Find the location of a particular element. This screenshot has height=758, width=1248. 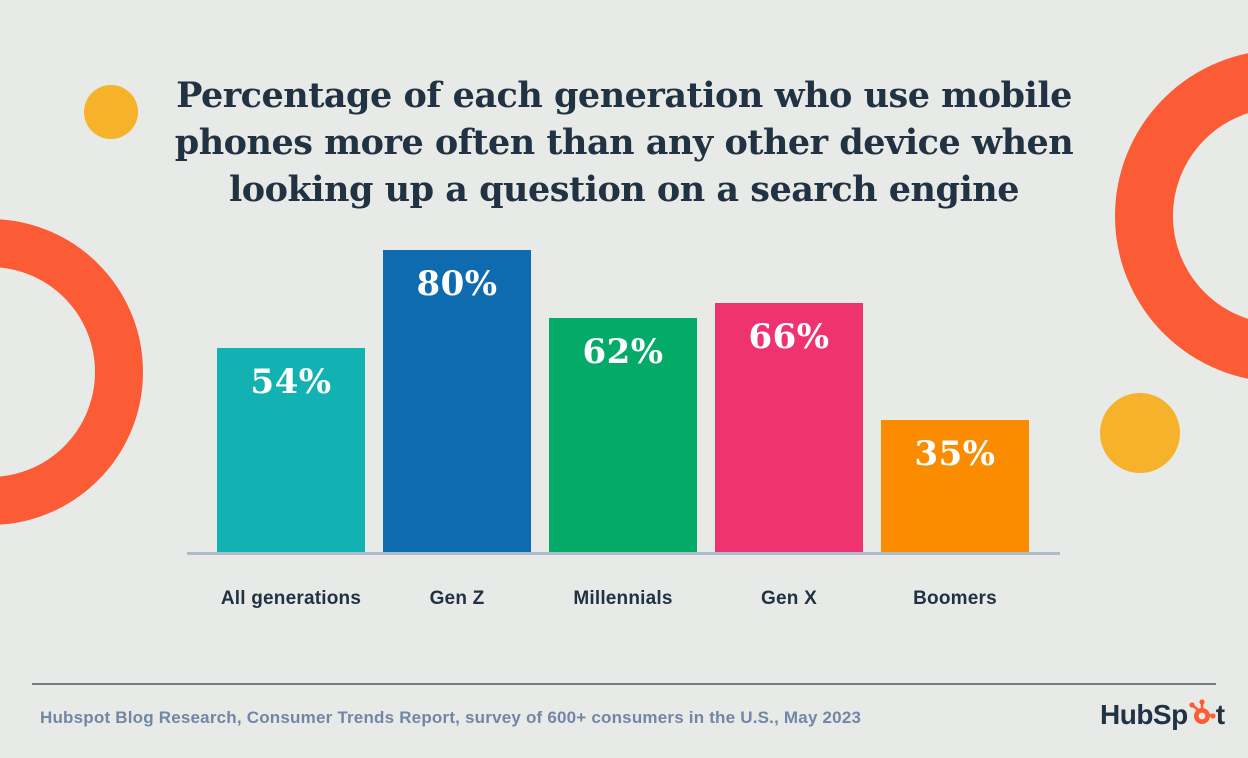

category-label-millennials: Millennials is located at coordinates (623, 598).